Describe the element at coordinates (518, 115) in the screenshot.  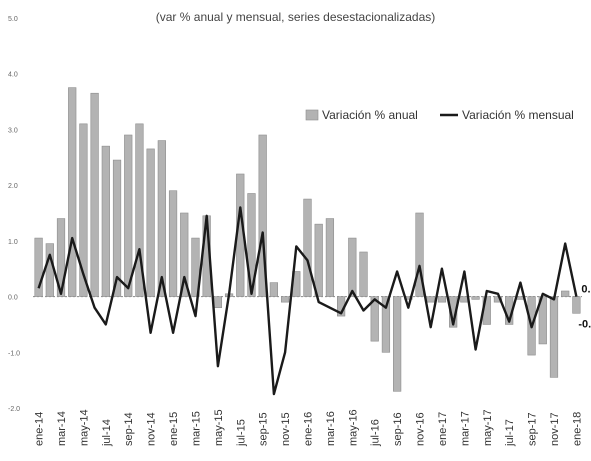
I see `legend-label-mensual: Variación % mensual` at that location.